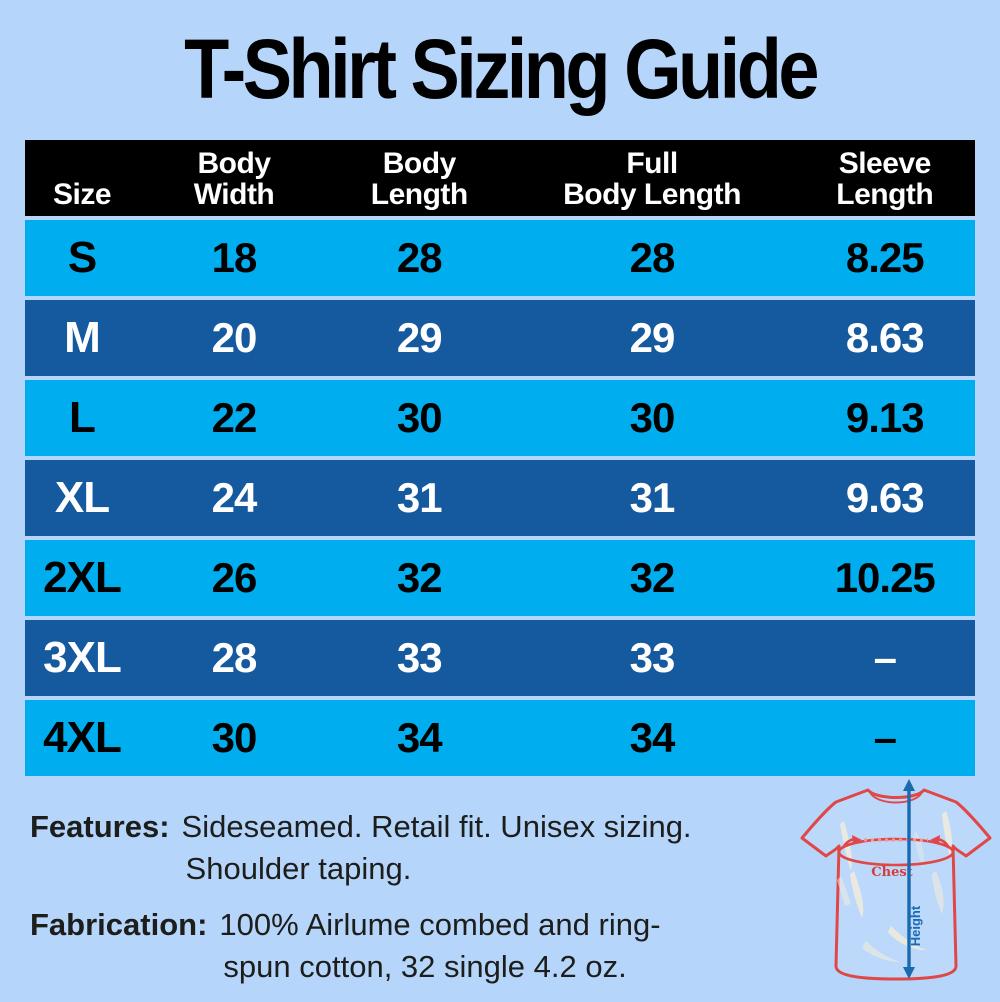  Describe the element at coordinates (896, 797) in the screenshot. I see `collar-line` at that location.